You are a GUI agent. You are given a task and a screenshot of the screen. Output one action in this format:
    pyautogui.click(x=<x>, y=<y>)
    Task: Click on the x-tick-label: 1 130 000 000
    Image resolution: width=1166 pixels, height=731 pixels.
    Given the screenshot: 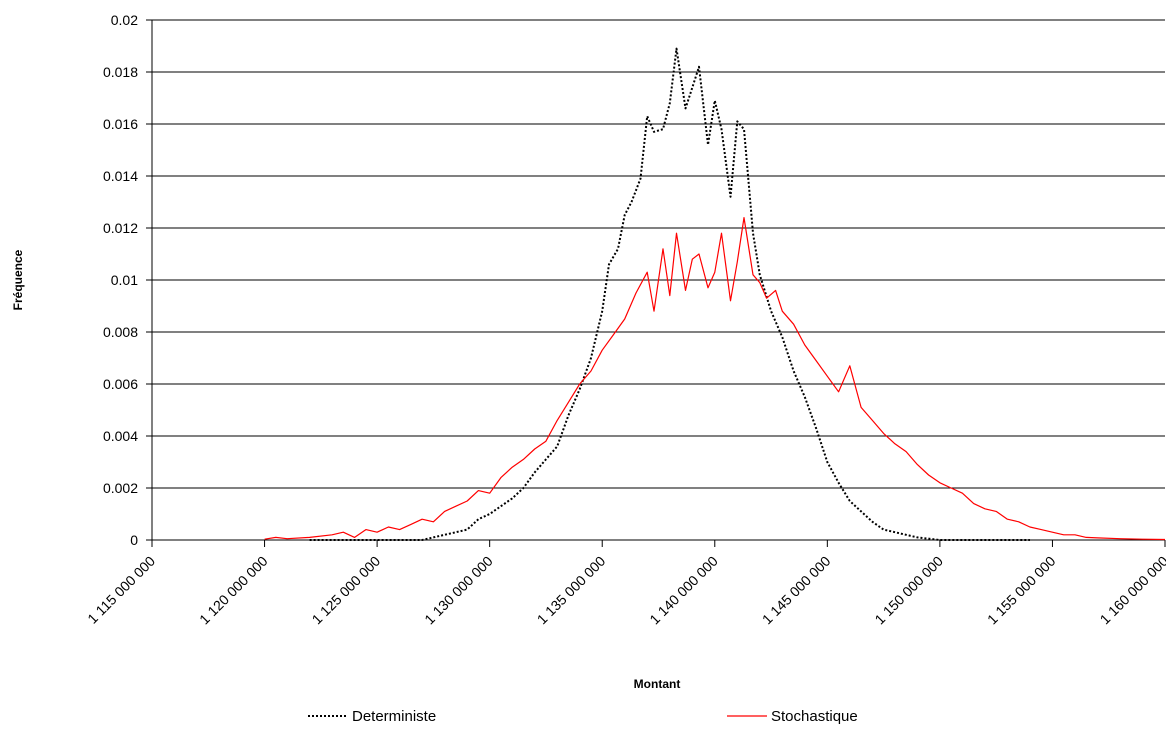 What is the action you would take?
    pyautogui.click(x=458, y=590)
    